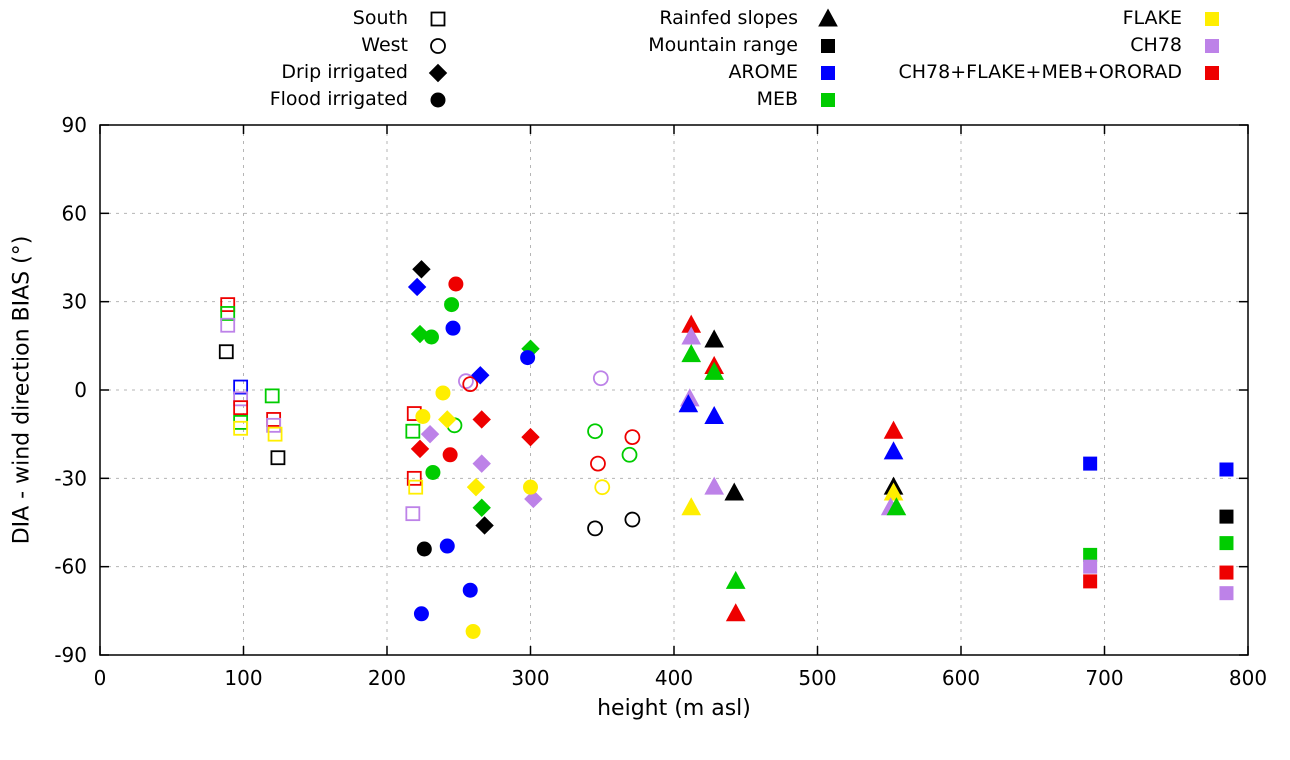 The width and height of the screenshot is (1290, 760). What do you see at coordinates (1248, 678) in the screenshot?
I see `x-tick-label: 800` at bounding box center [1248, 678].